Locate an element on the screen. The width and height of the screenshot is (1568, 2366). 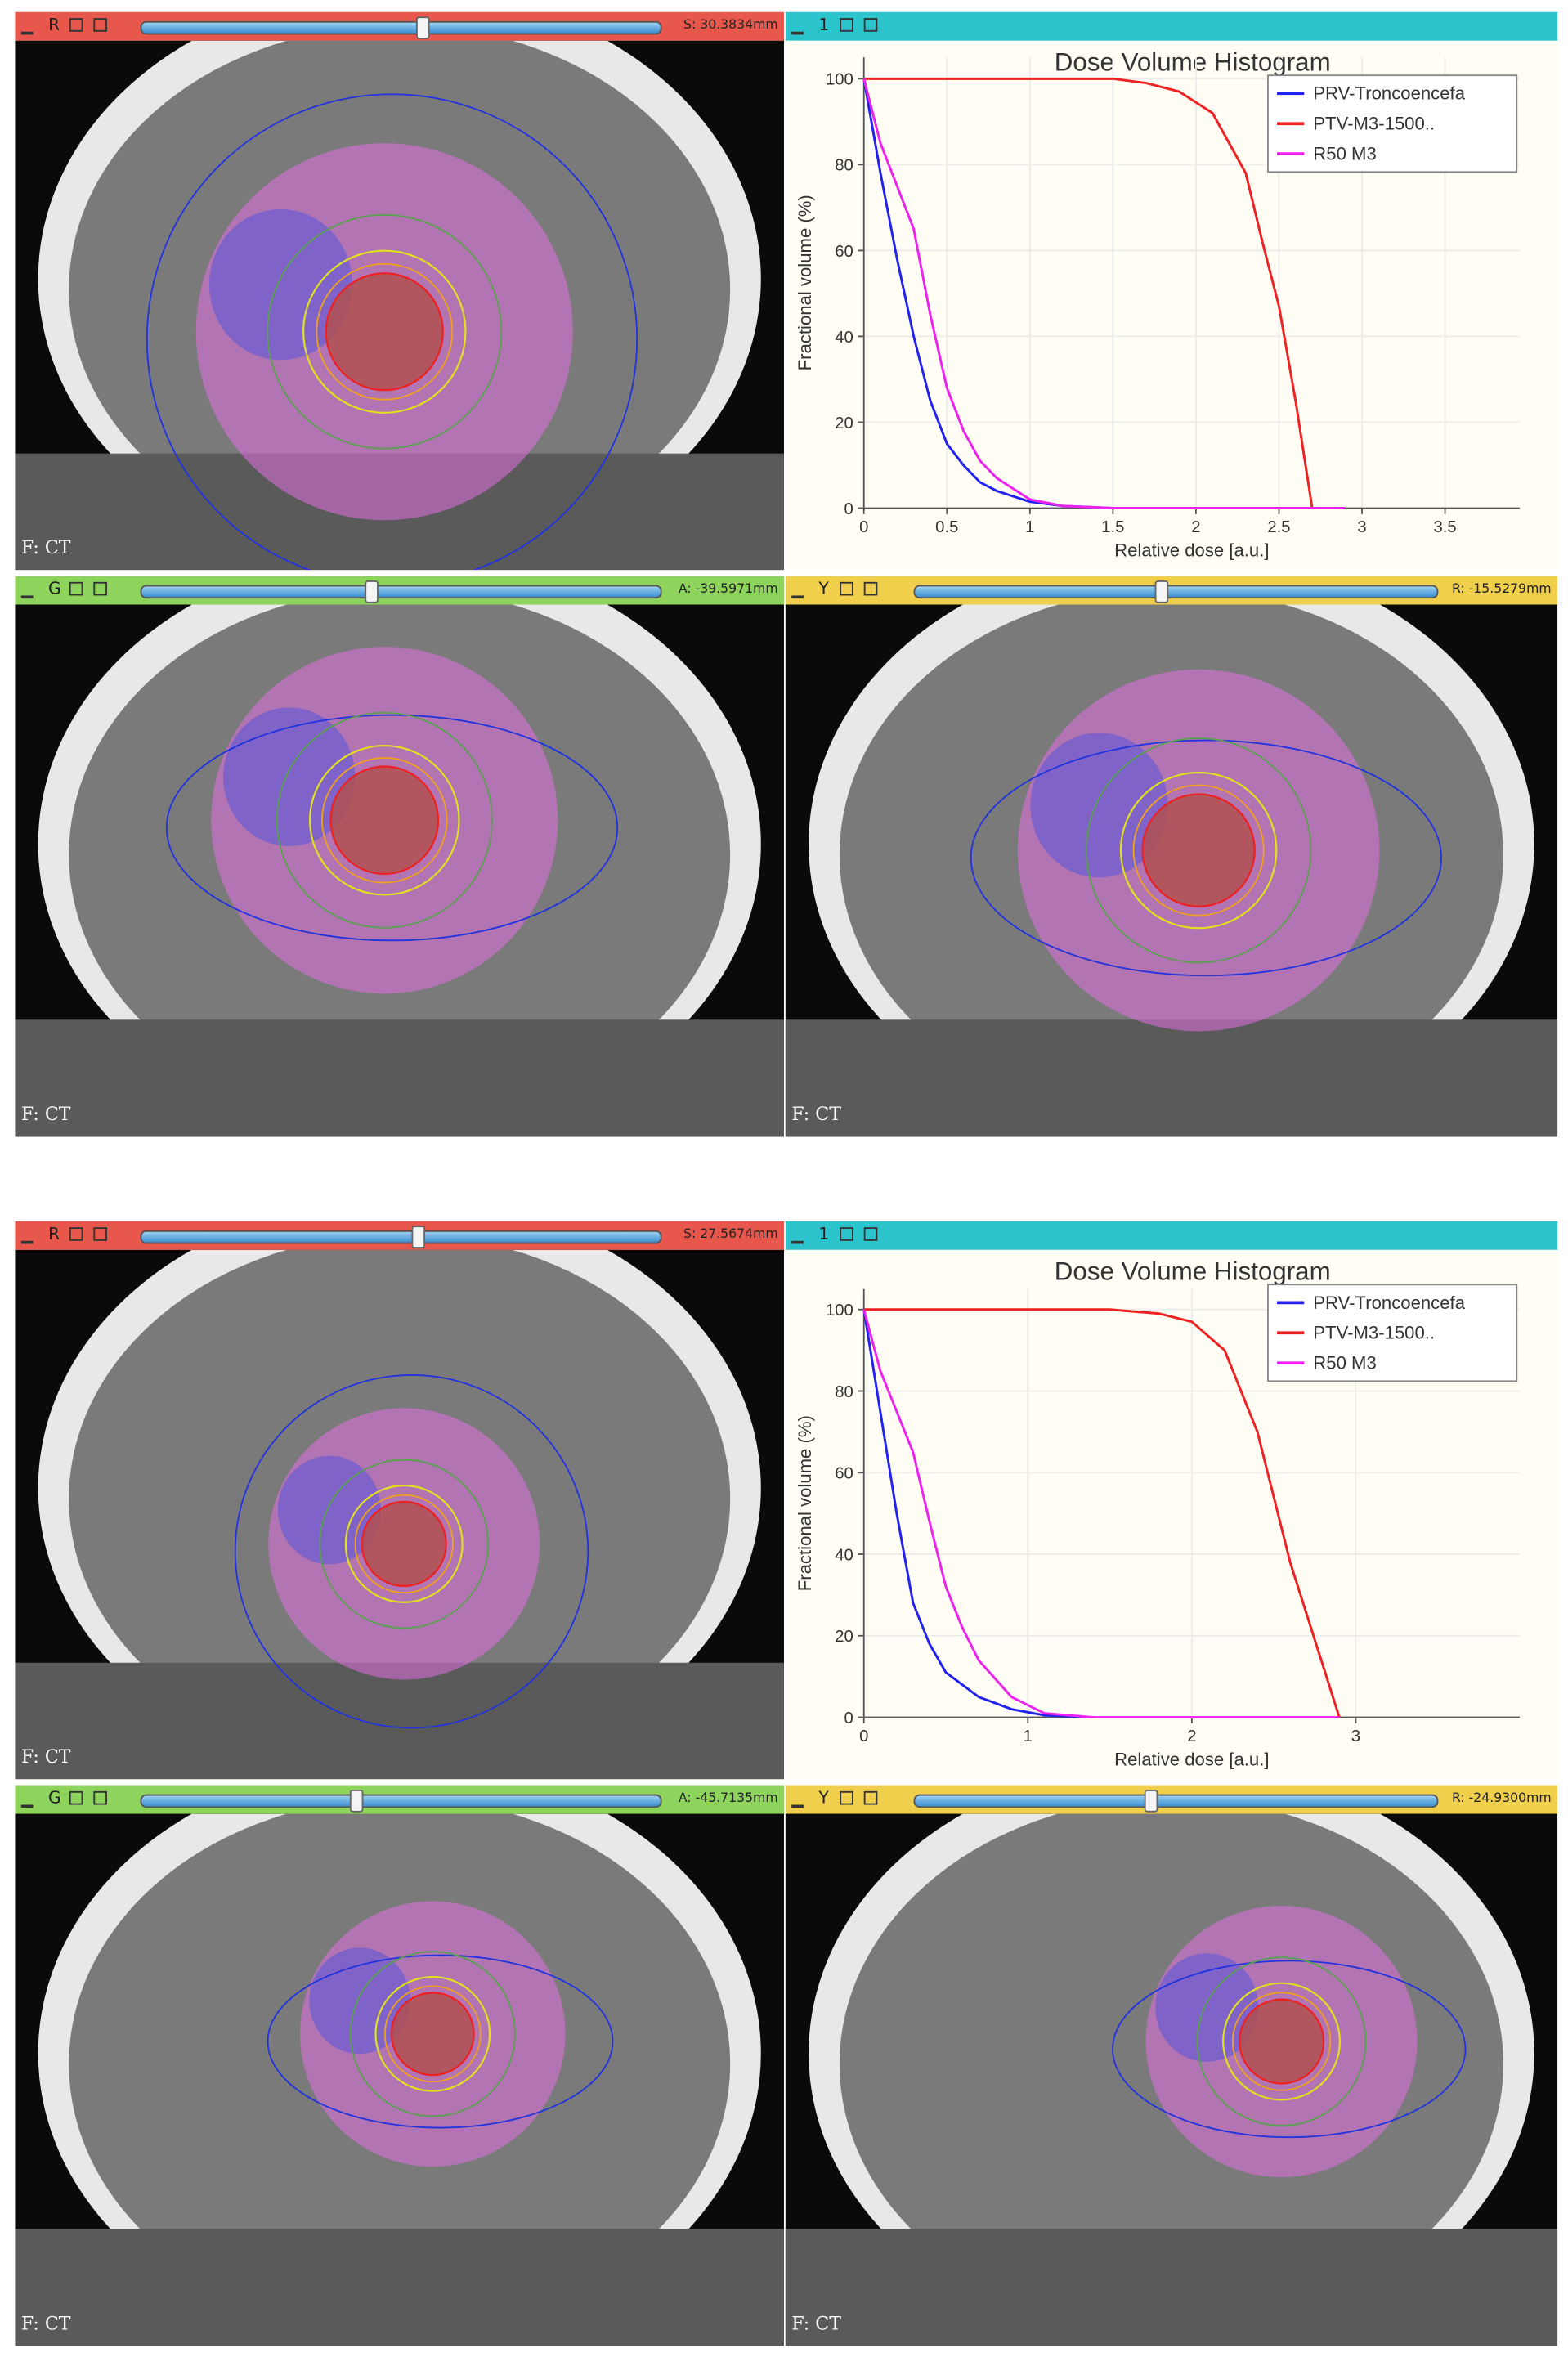
view-header: G A: -45.7135mm is located at coordinates (399, 1800).